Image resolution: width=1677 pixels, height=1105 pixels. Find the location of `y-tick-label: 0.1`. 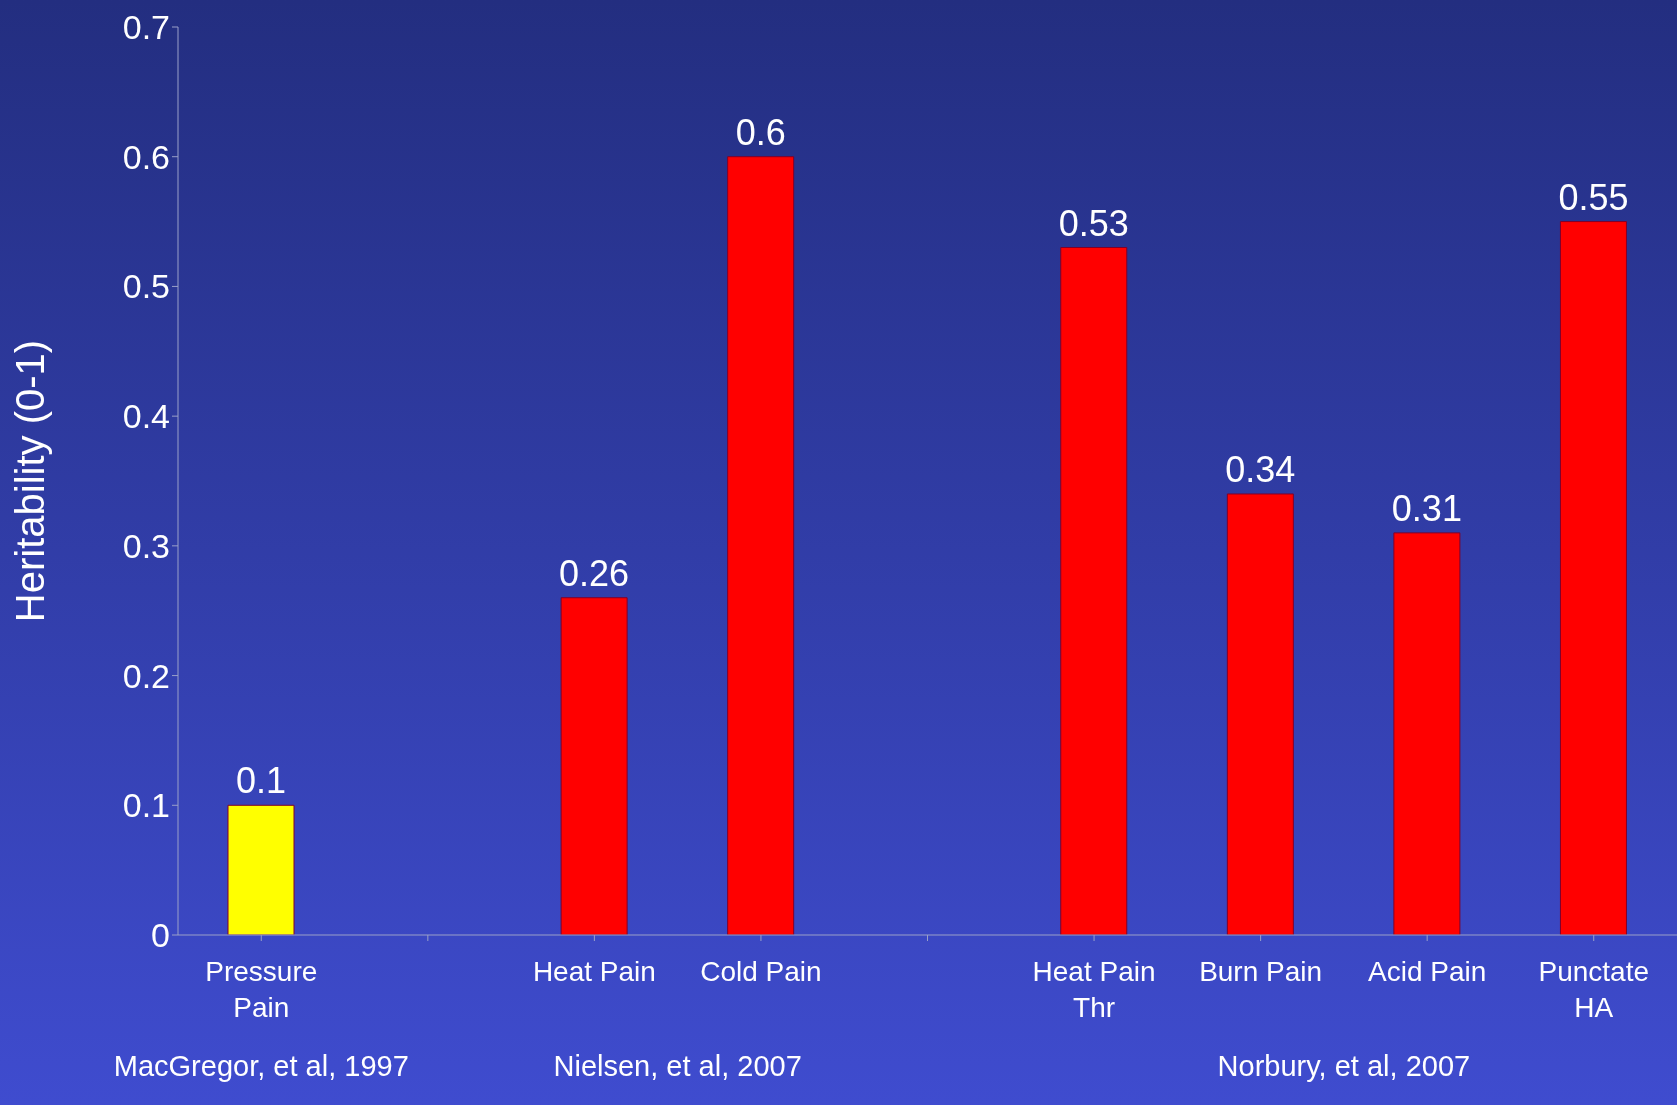

y-tick-label: 0.1 is located at coordinates (146, 805).